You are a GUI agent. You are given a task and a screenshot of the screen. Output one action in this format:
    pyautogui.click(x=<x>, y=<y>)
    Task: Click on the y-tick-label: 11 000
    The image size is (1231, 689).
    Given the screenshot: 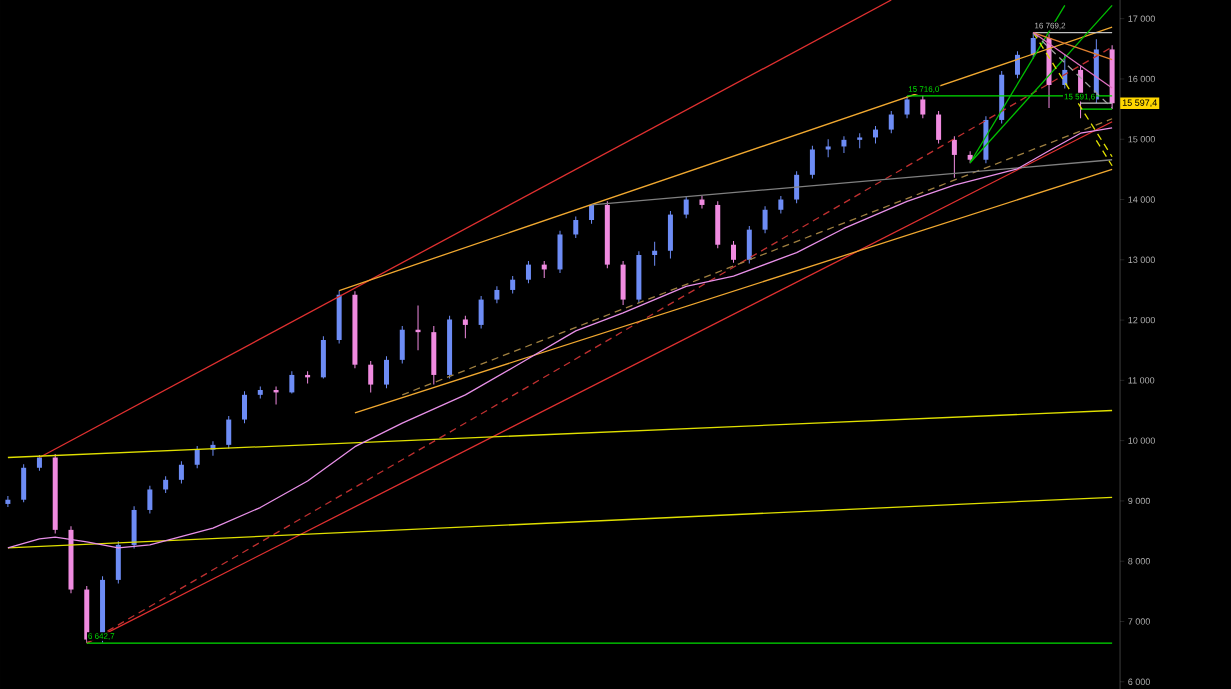 What is the action you would take?
    pyautogui.click(x=1141, y=380)
    